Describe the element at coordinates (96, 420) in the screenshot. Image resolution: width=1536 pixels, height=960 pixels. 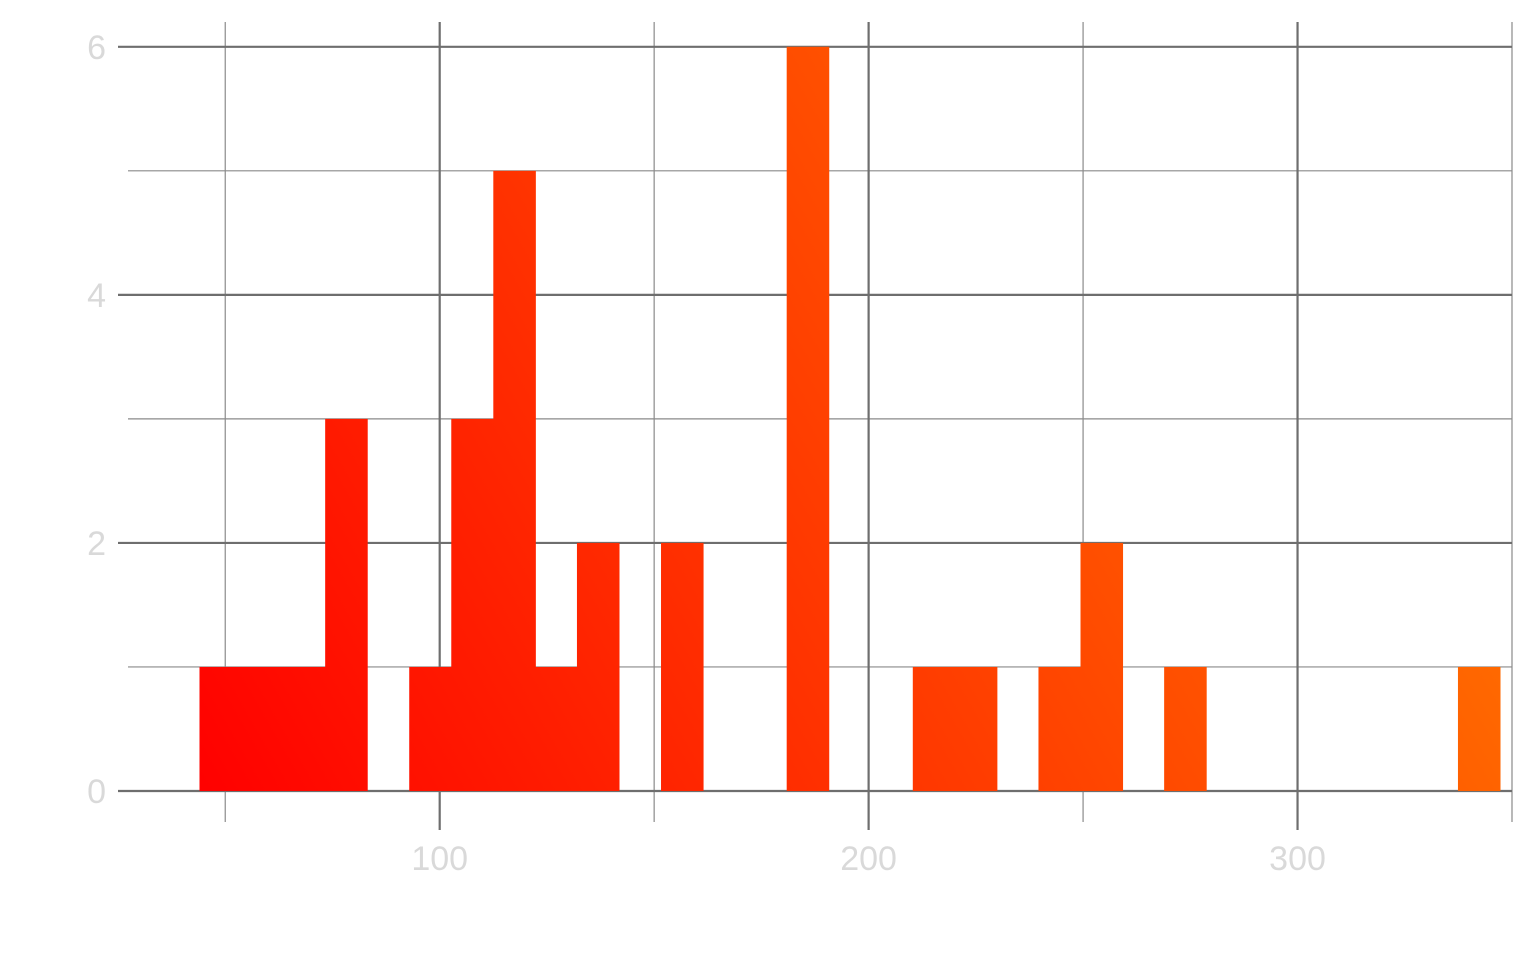
I see `y-axis-tick-labels: 0 2 4 6` at that location.